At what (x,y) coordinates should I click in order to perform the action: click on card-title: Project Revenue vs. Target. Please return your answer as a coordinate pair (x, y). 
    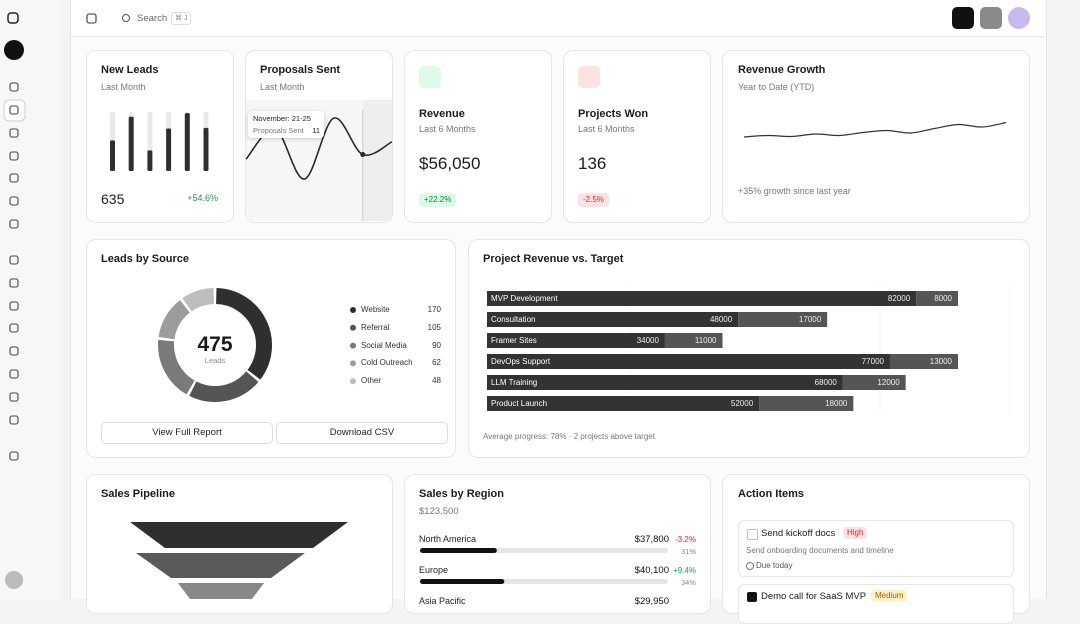
    Looking at the image, I should click on (553, 259).